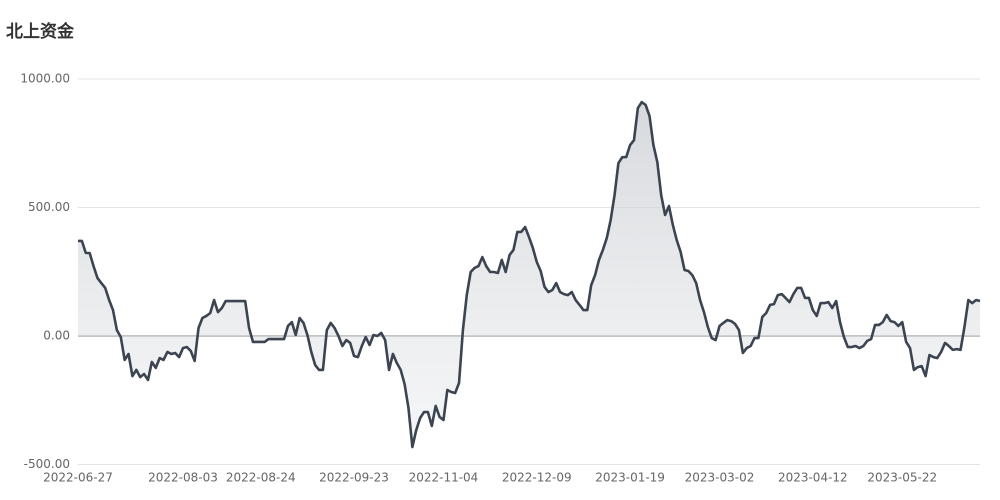 Image resolution: width=1000 pixels, height=500 pixels. What do you see at coordinates (78, 478) in the screenshot?
I see `x-tick-label: 2022-06-27` at bounding box center [78, 478].